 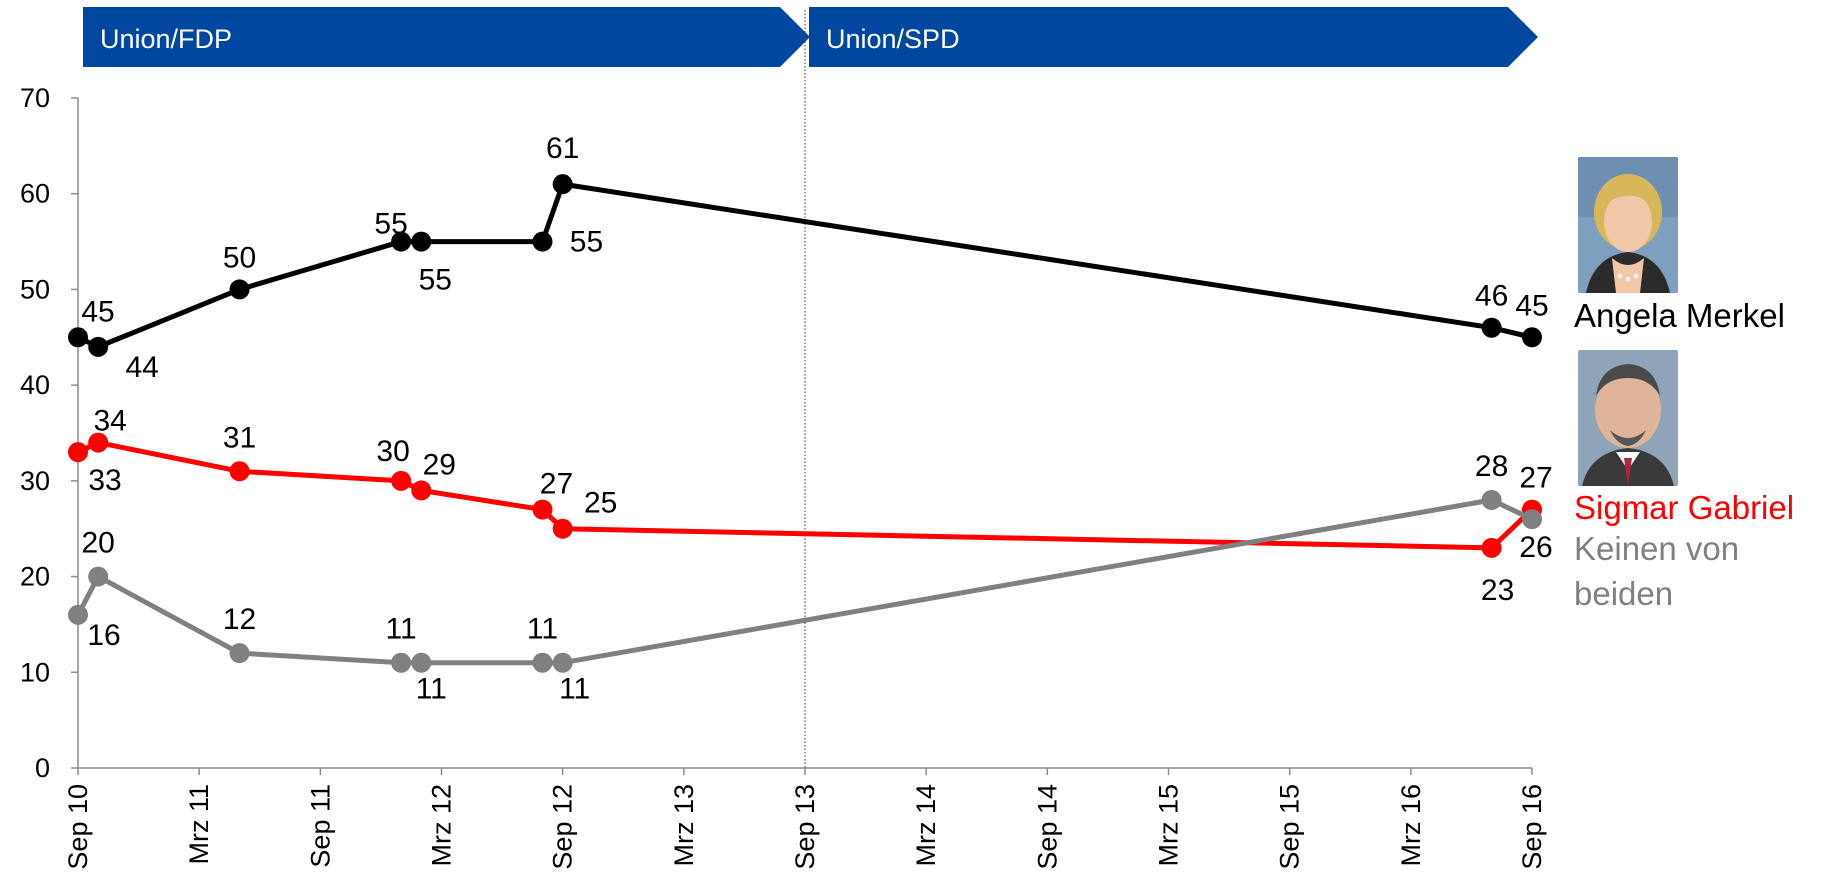 What do you see at coordinates (446, 37) in the screenshot?
I see `banner-union-fdp` at bounding box center [446, 37].